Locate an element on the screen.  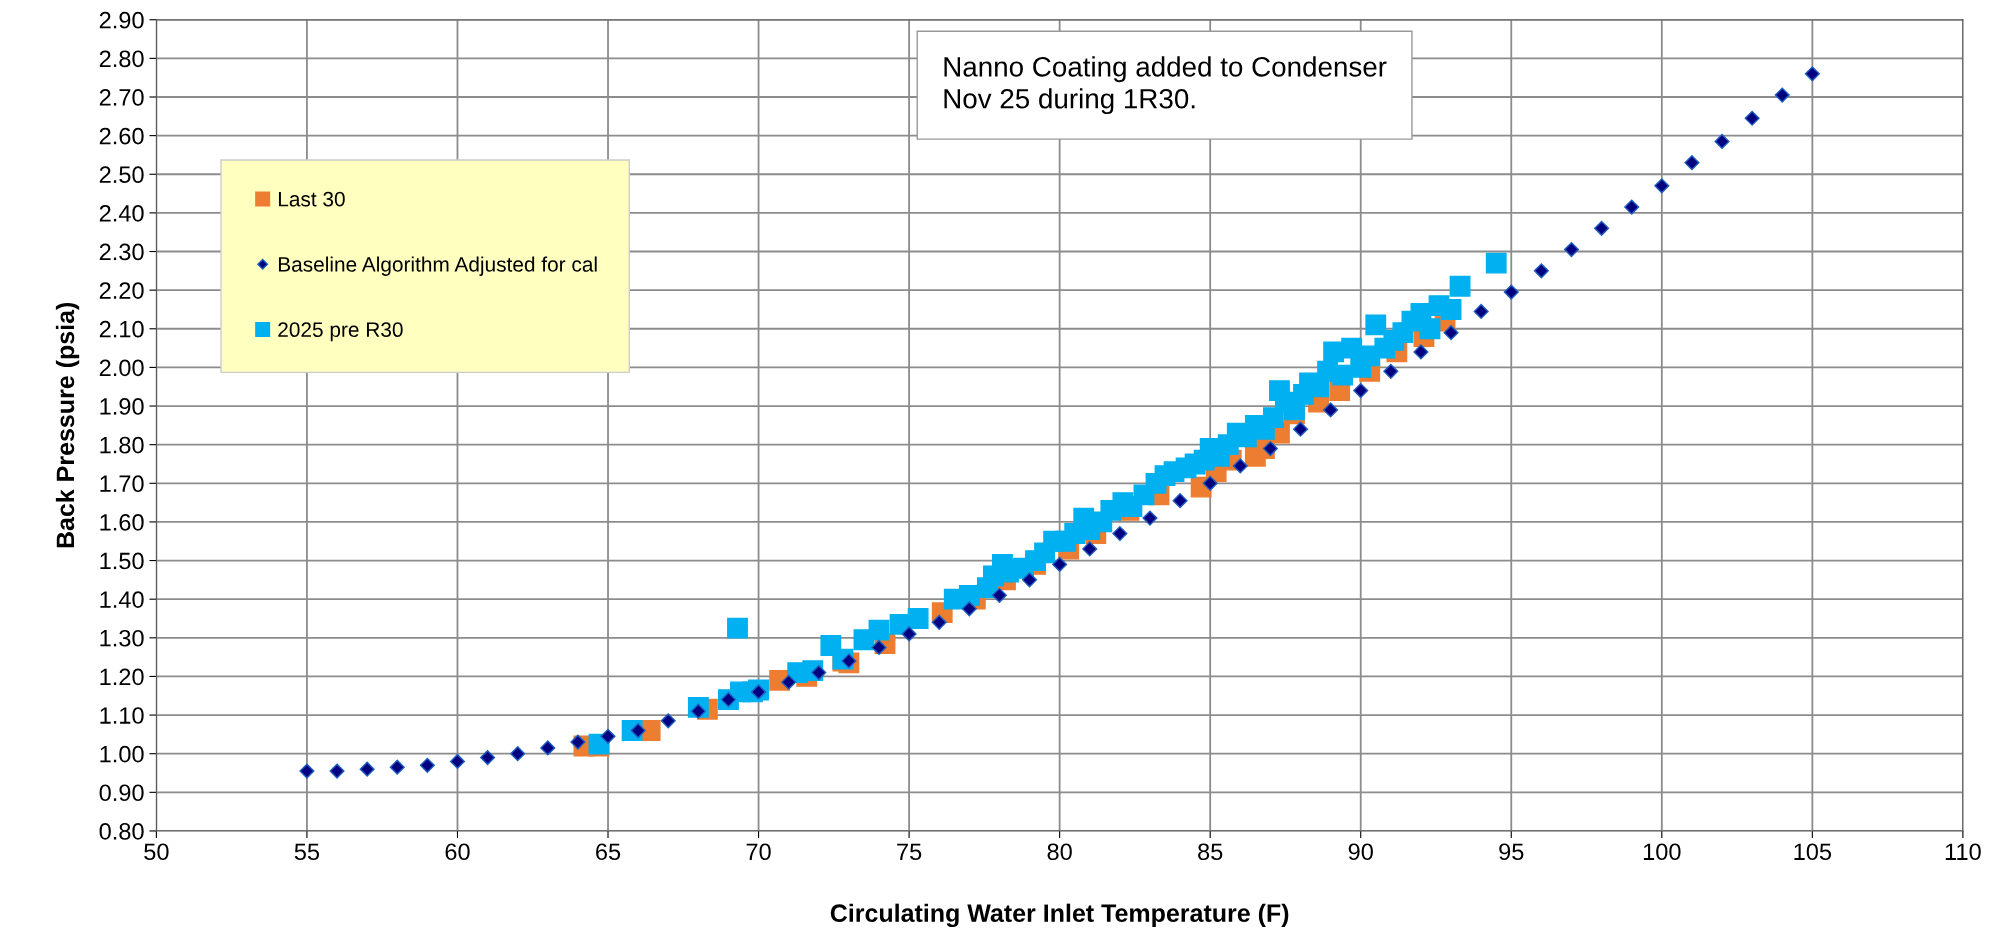
x-tick-label: 90 is located at coordinates (1360, 852).